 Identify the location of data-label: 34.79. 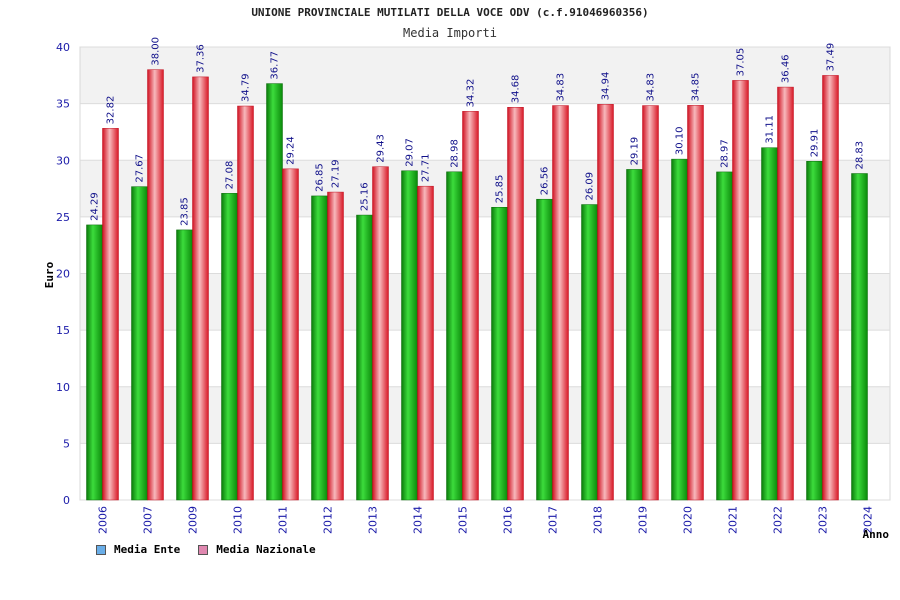
(246, 87).